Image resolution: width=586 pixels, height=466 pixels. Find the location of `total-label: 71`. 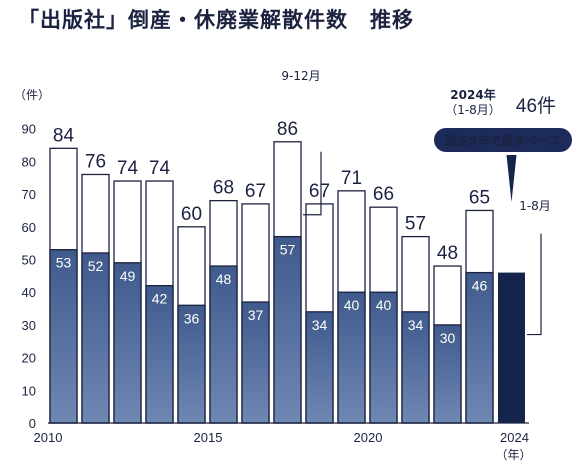

total-label: 71 is located at coordinates (351, 178).